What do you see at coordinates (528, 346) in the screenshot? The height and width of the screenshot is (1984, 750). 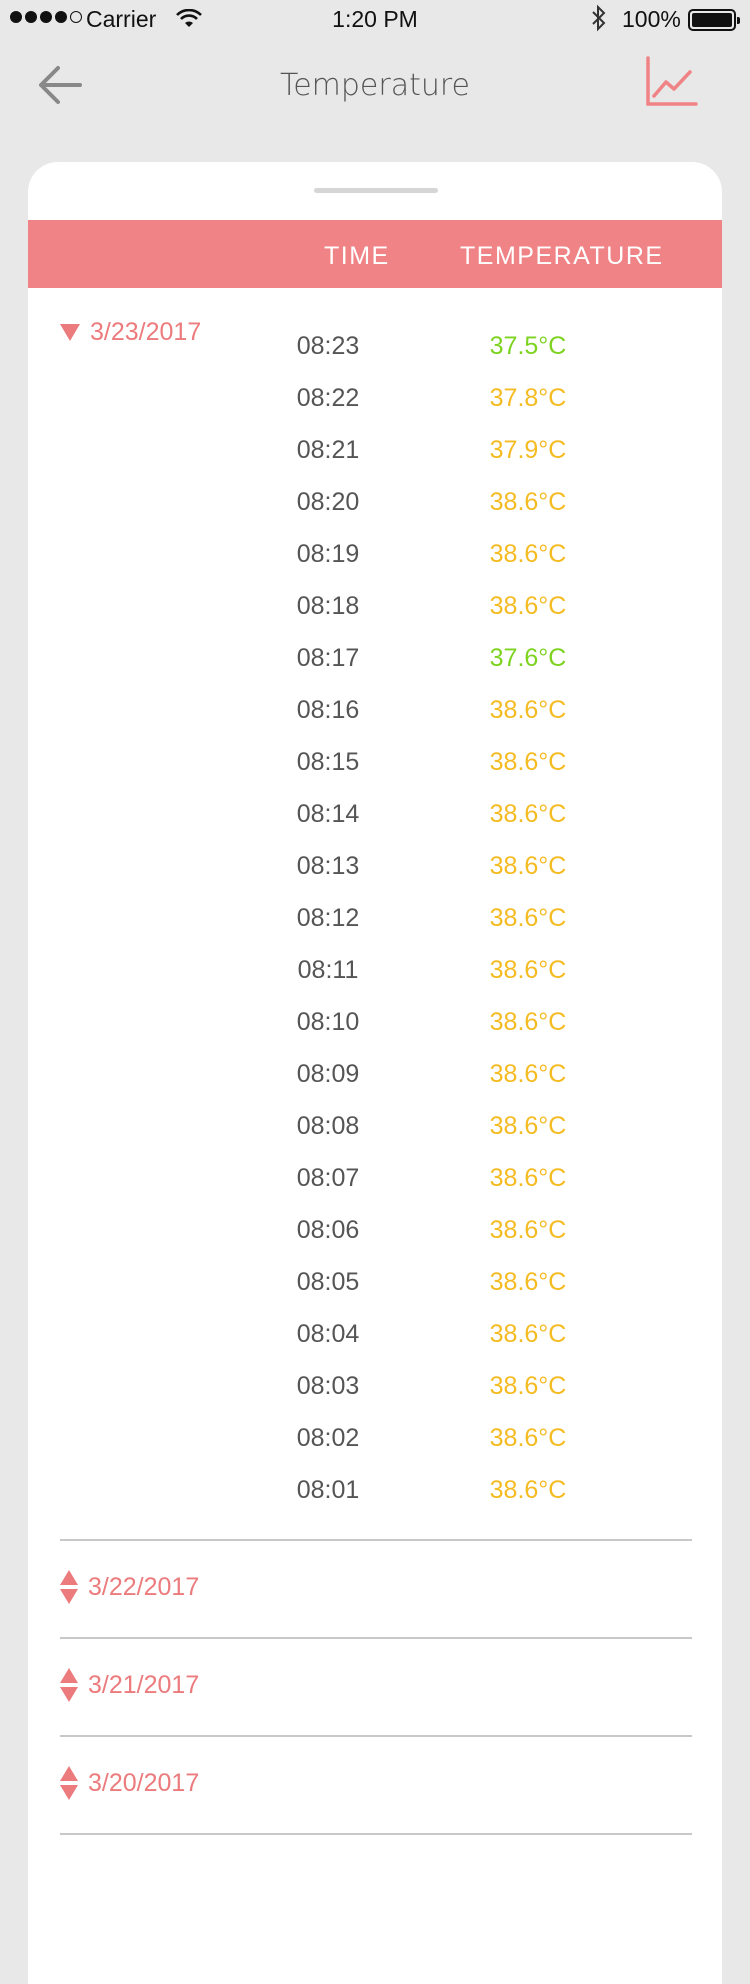 I see `reading-temperature: 37.5°C` at bounding box center [528, 346].